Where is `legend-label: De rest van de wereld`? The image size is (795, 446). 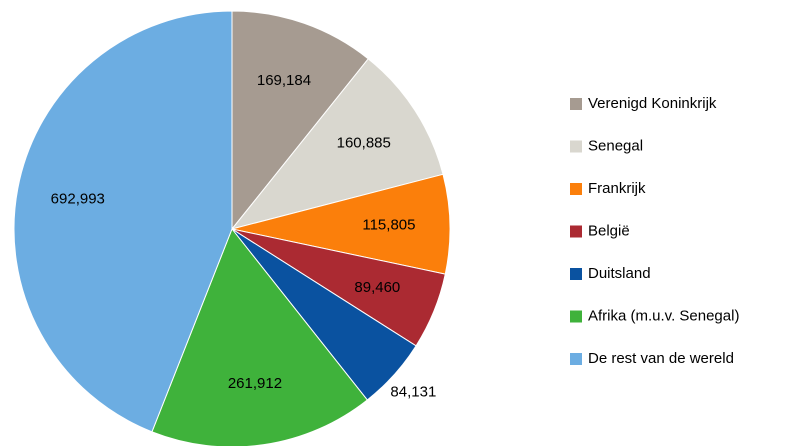
legend-label: De rest van de wereld is located at coordinates (661, 358).